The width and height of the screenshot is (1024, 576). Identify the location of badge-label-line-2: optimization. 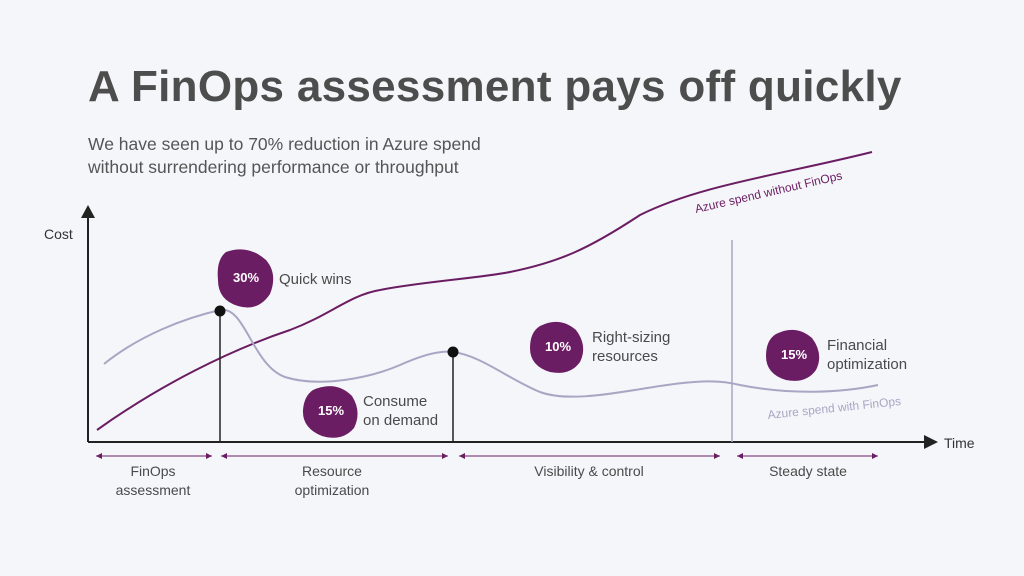
(867, 364).